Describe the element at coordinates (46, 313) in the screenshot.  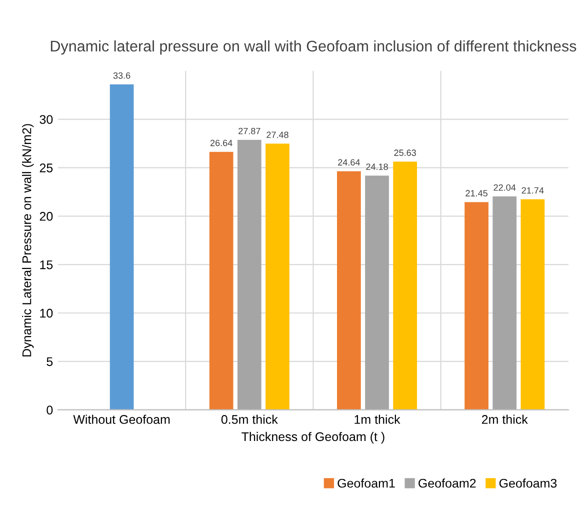
I see `y-tick-label: 10` at that location.